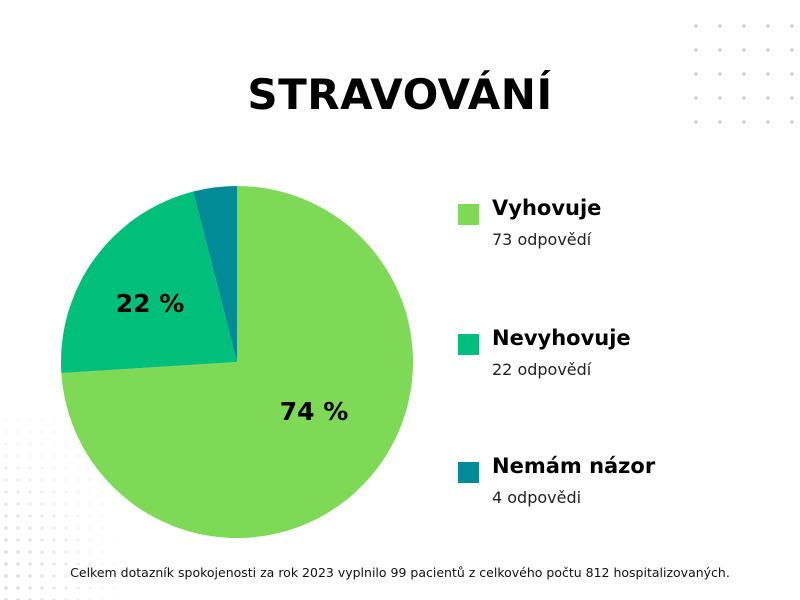 The height and width of the screenshot is (600, 800). Describe the element at coordinates (149, 282) in the screenshot. I see `pie-slice-nevyhovuje` at that location.